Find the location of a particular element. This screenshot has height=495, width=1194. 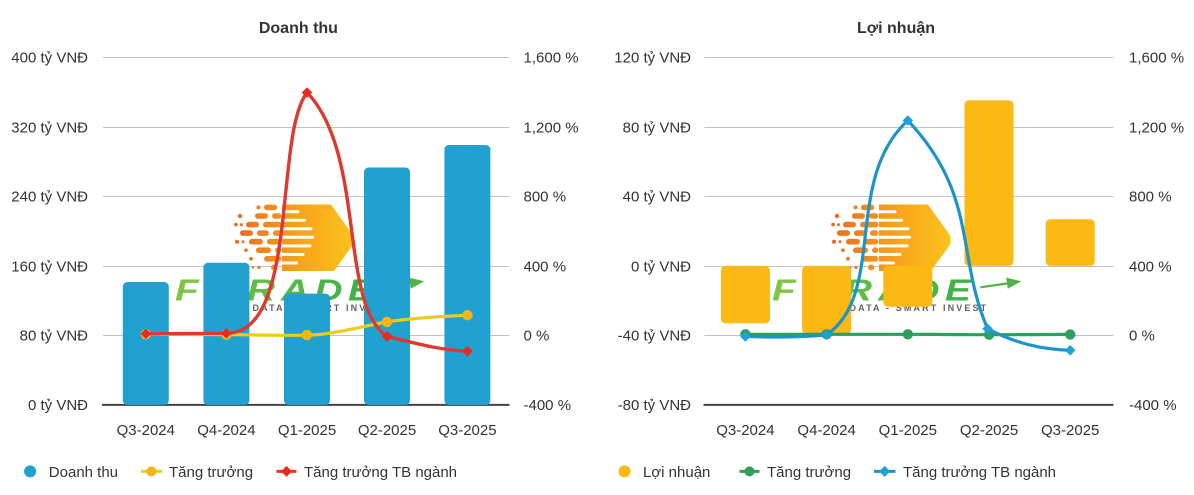

svg-text: DATA - SMART INVEST is located at coordinates (919, 308).